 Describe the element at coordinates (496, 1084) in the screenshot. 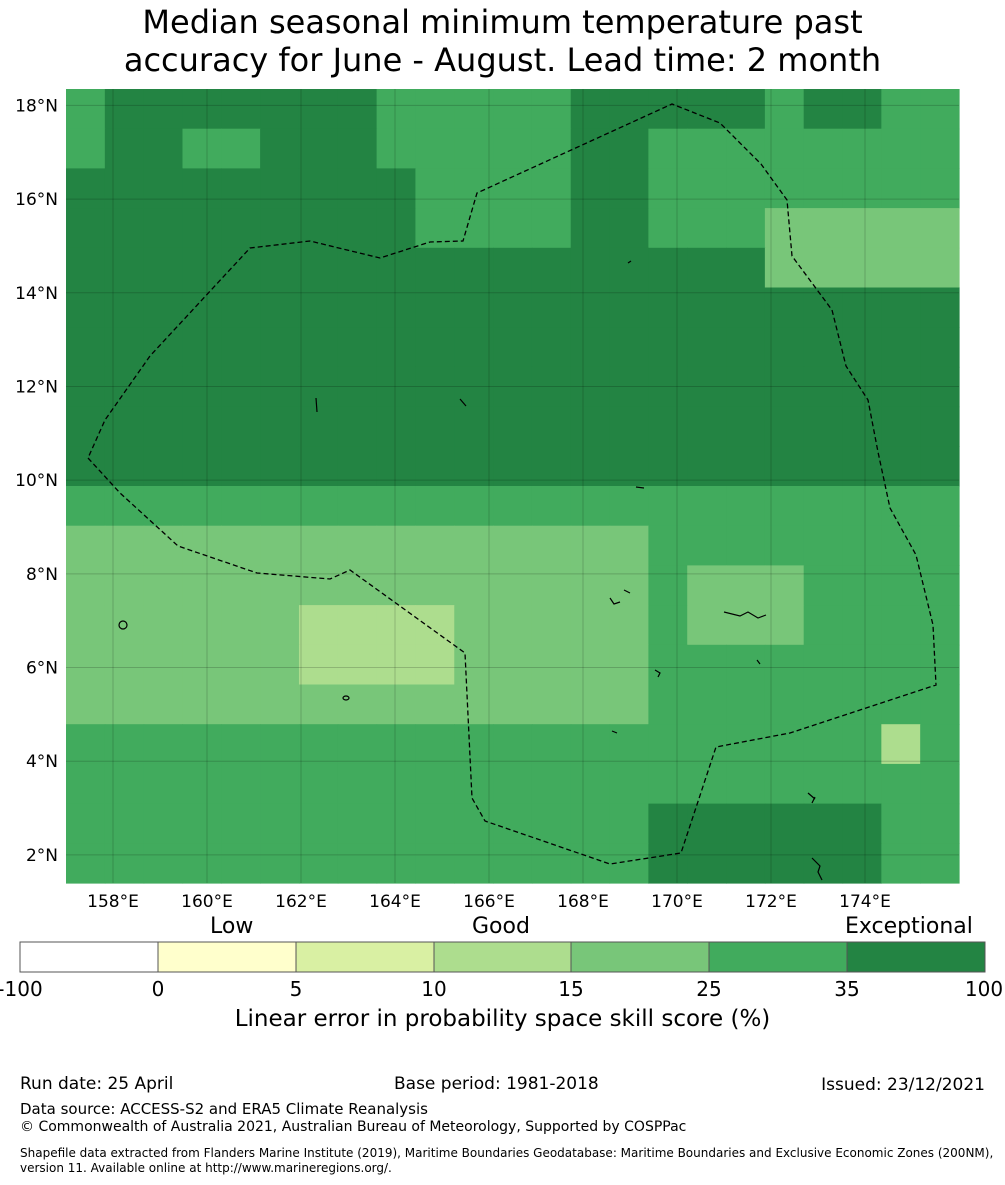

I see `base-period: Base period: 1981-2018` at that location.